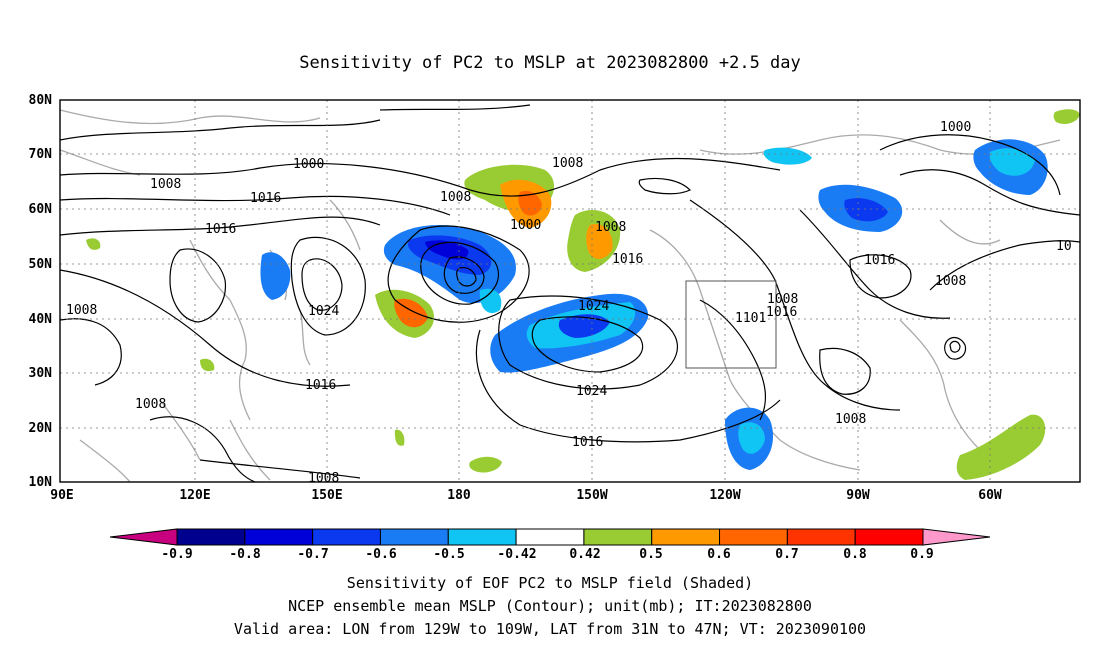  I want to click on lon-label: 120E, so click(194, 495).